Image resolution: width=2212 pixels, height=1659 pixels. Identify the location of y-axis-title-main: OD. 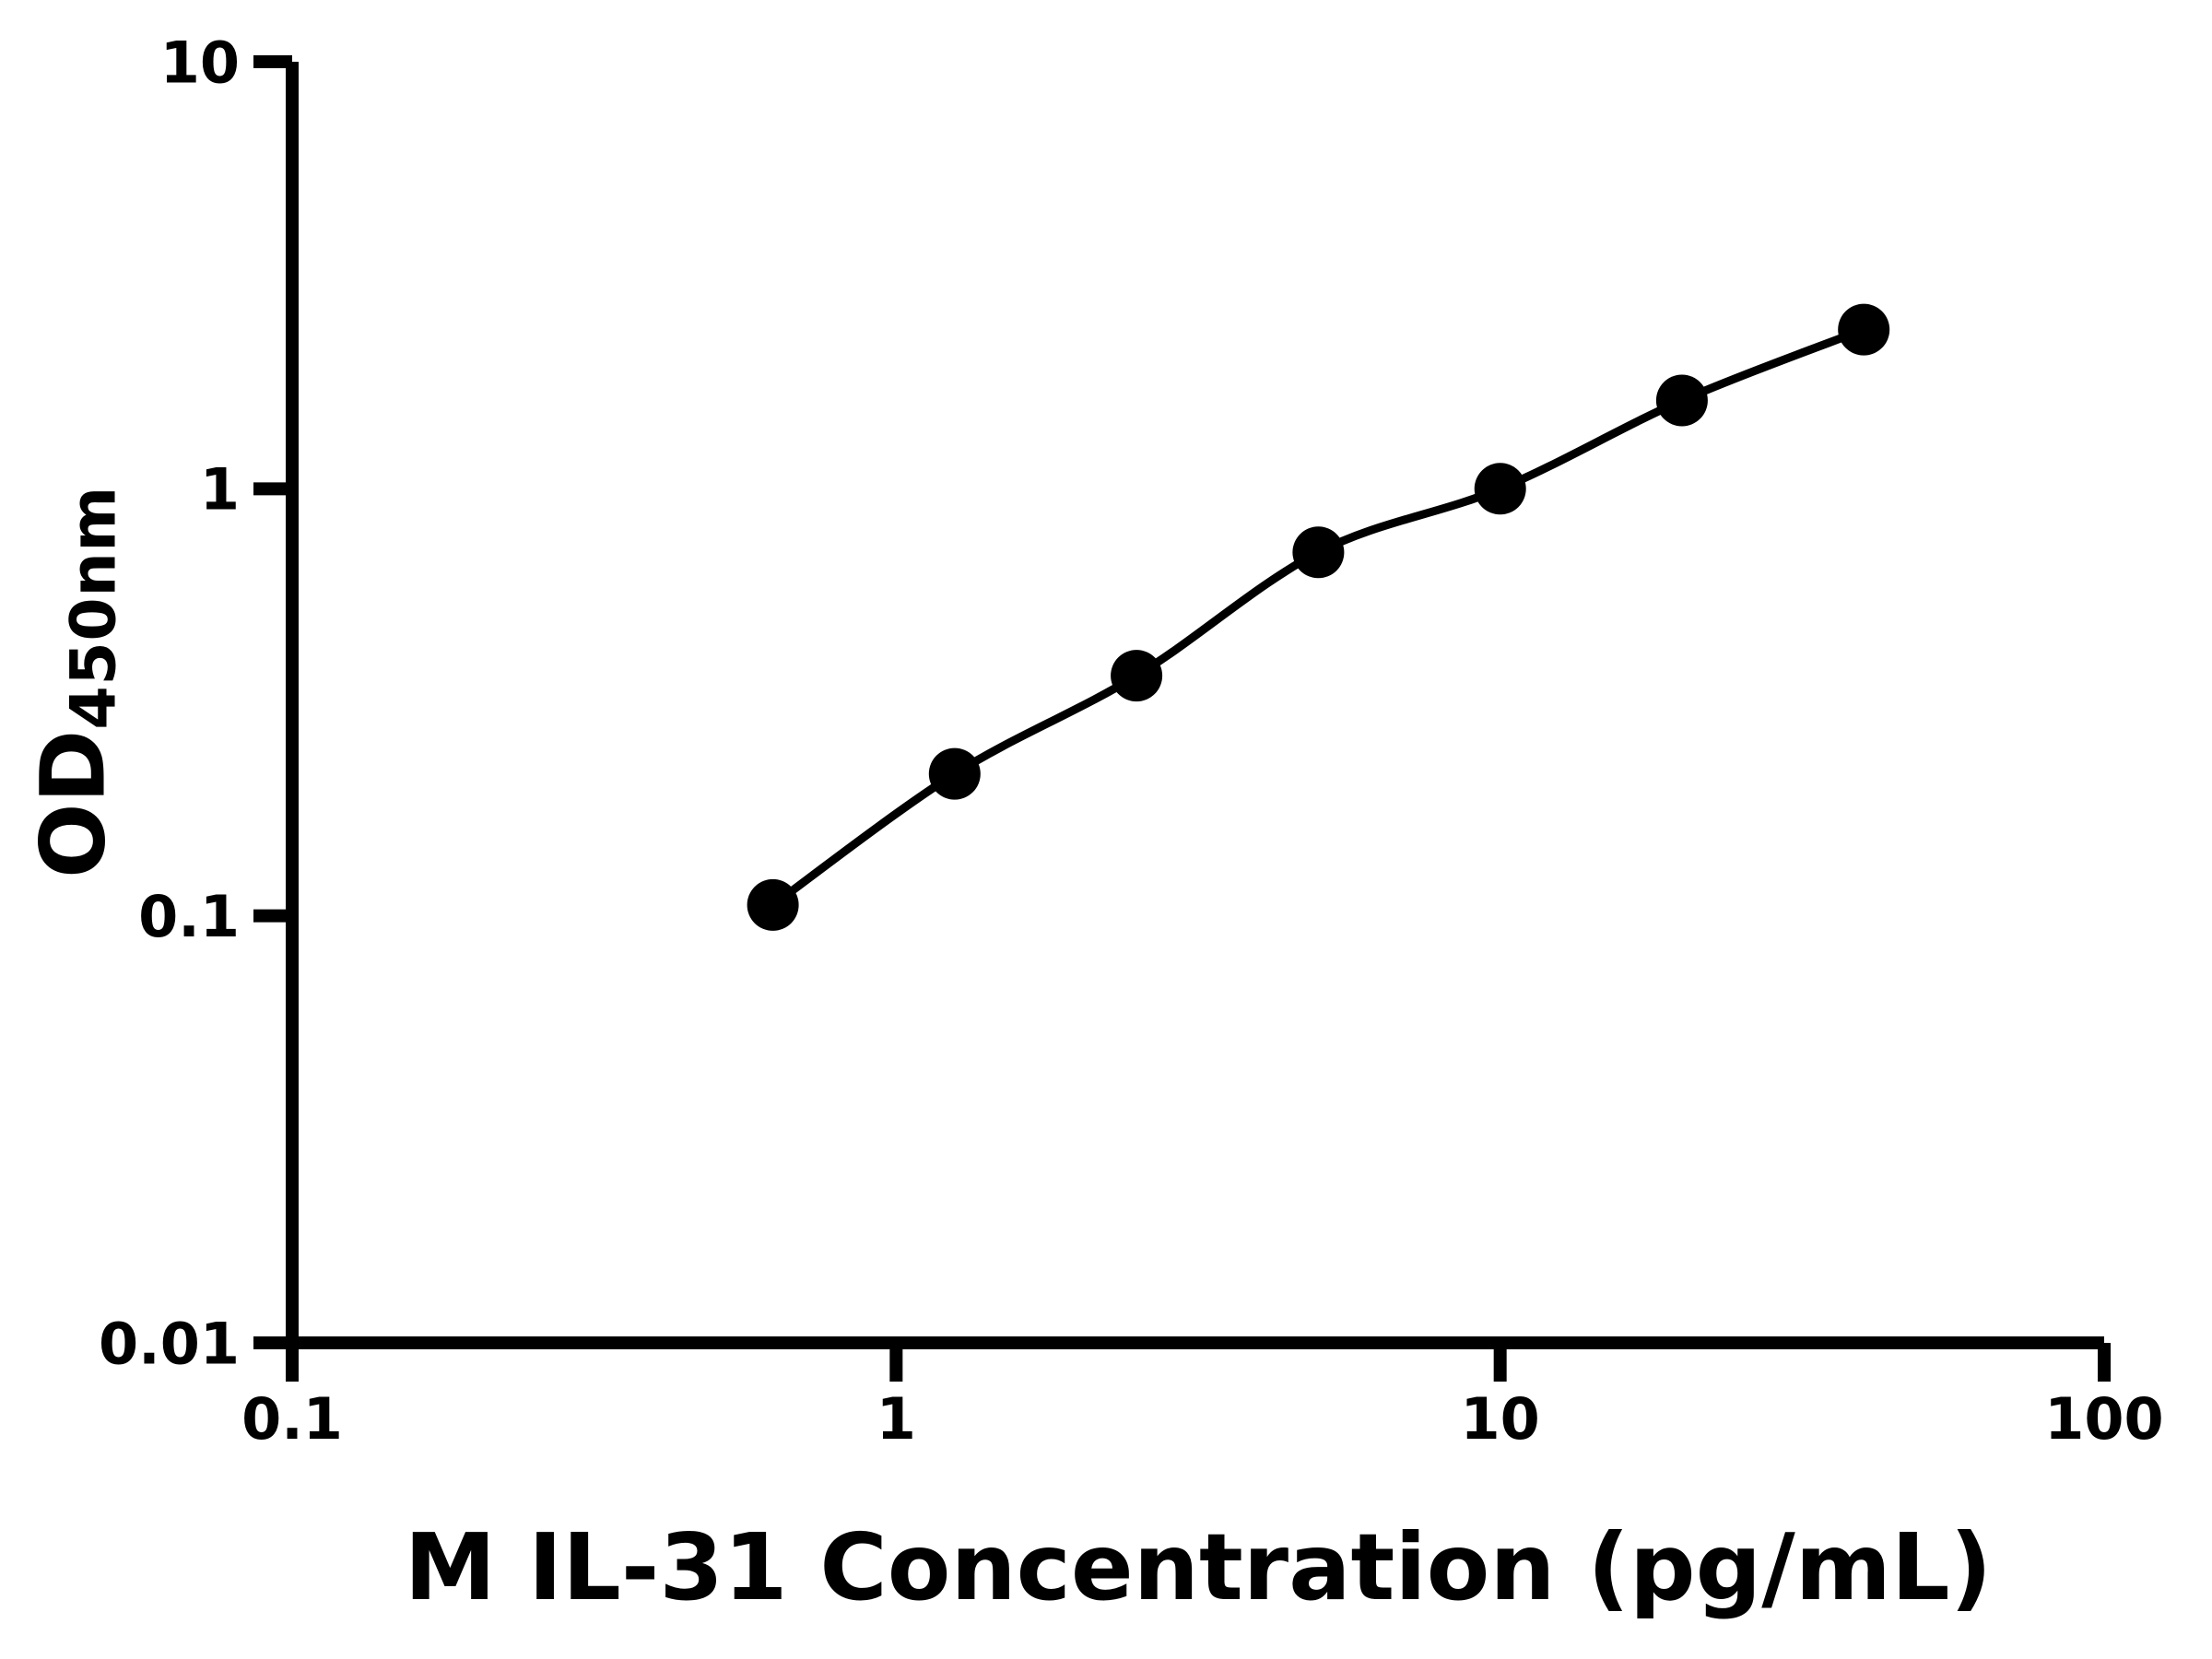
(73, 803).